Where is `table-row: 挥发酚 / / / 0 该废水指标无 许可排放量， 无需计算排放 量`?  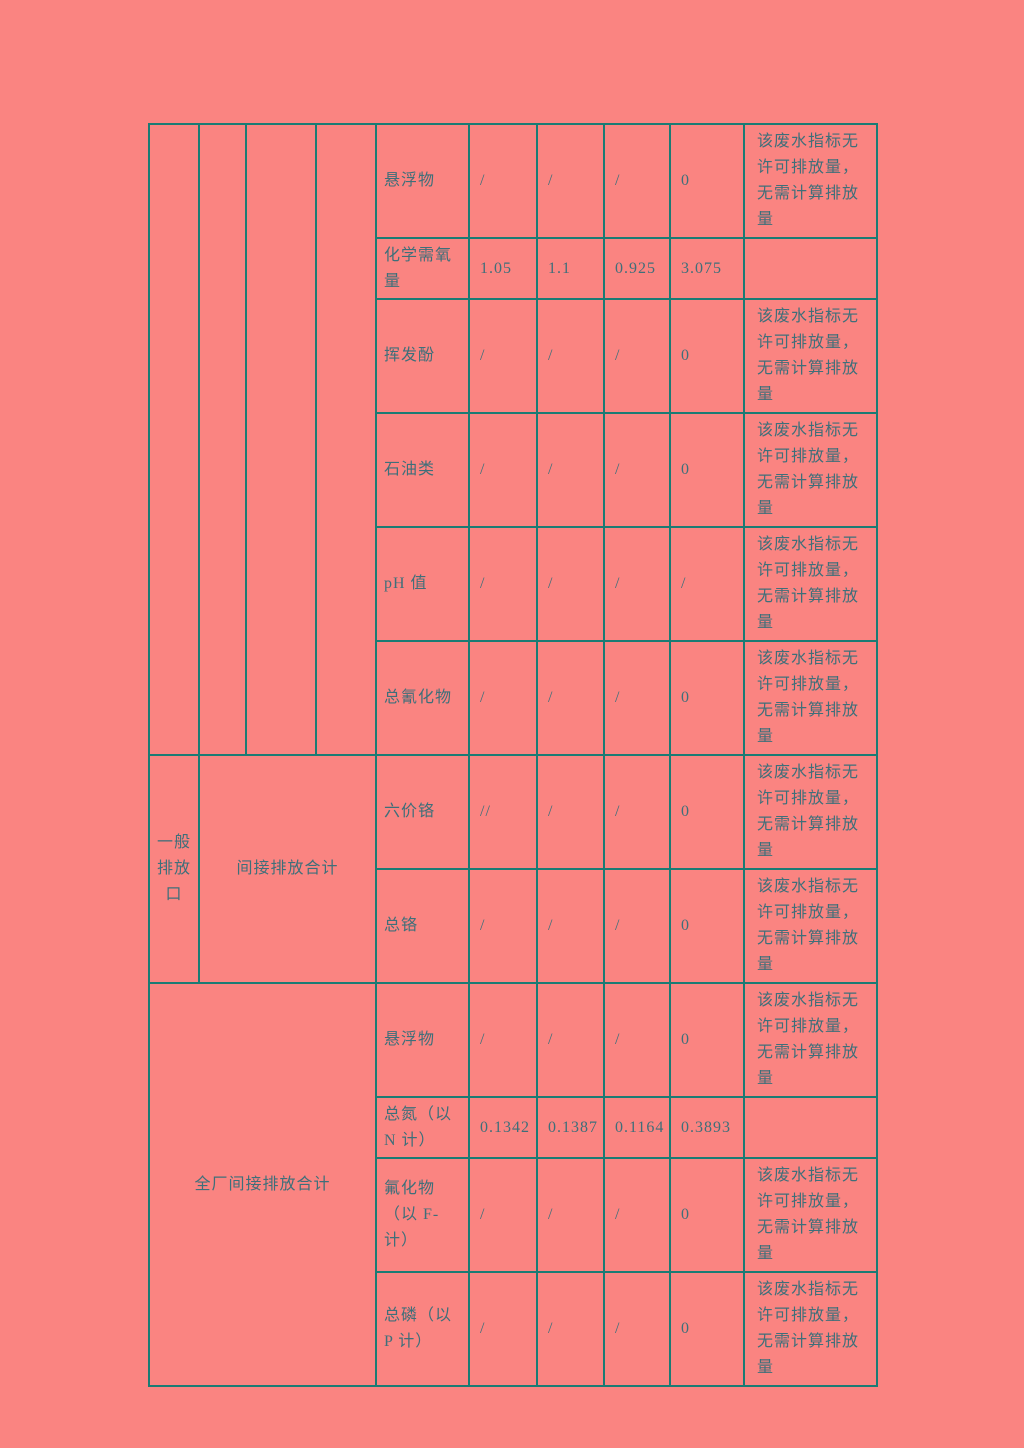 table-row: 挥发酚 / / / 0 该废水指标无 许可排放量， 无需计算排放 量 is located at coordinates (513, 356).